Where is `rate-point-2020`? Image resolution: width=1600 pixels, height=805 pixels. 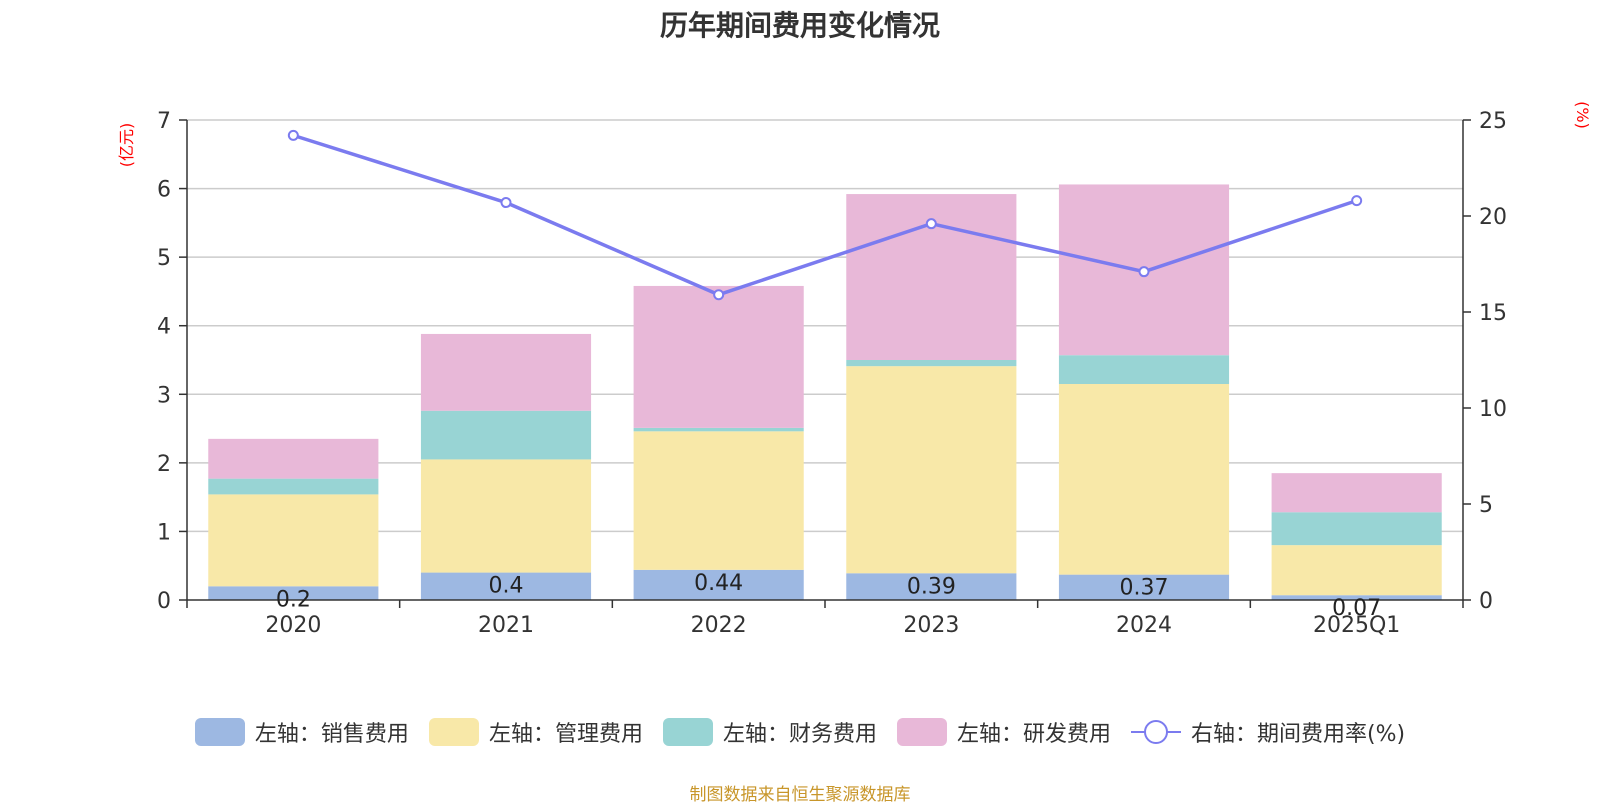 rate-point-2020 is located at coordinates (293, 135).